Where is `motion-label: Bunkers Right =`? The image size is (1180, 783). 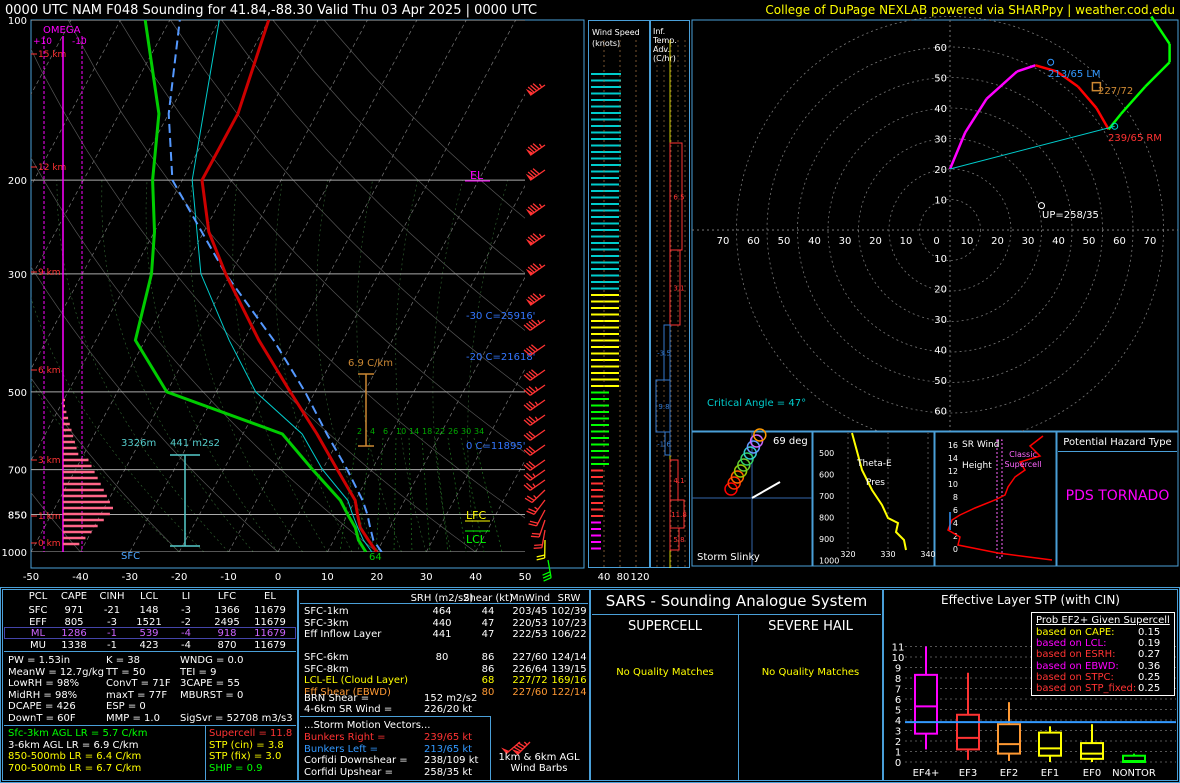
motion-label: Bunkers Right = is located at coordinates (345, 737).